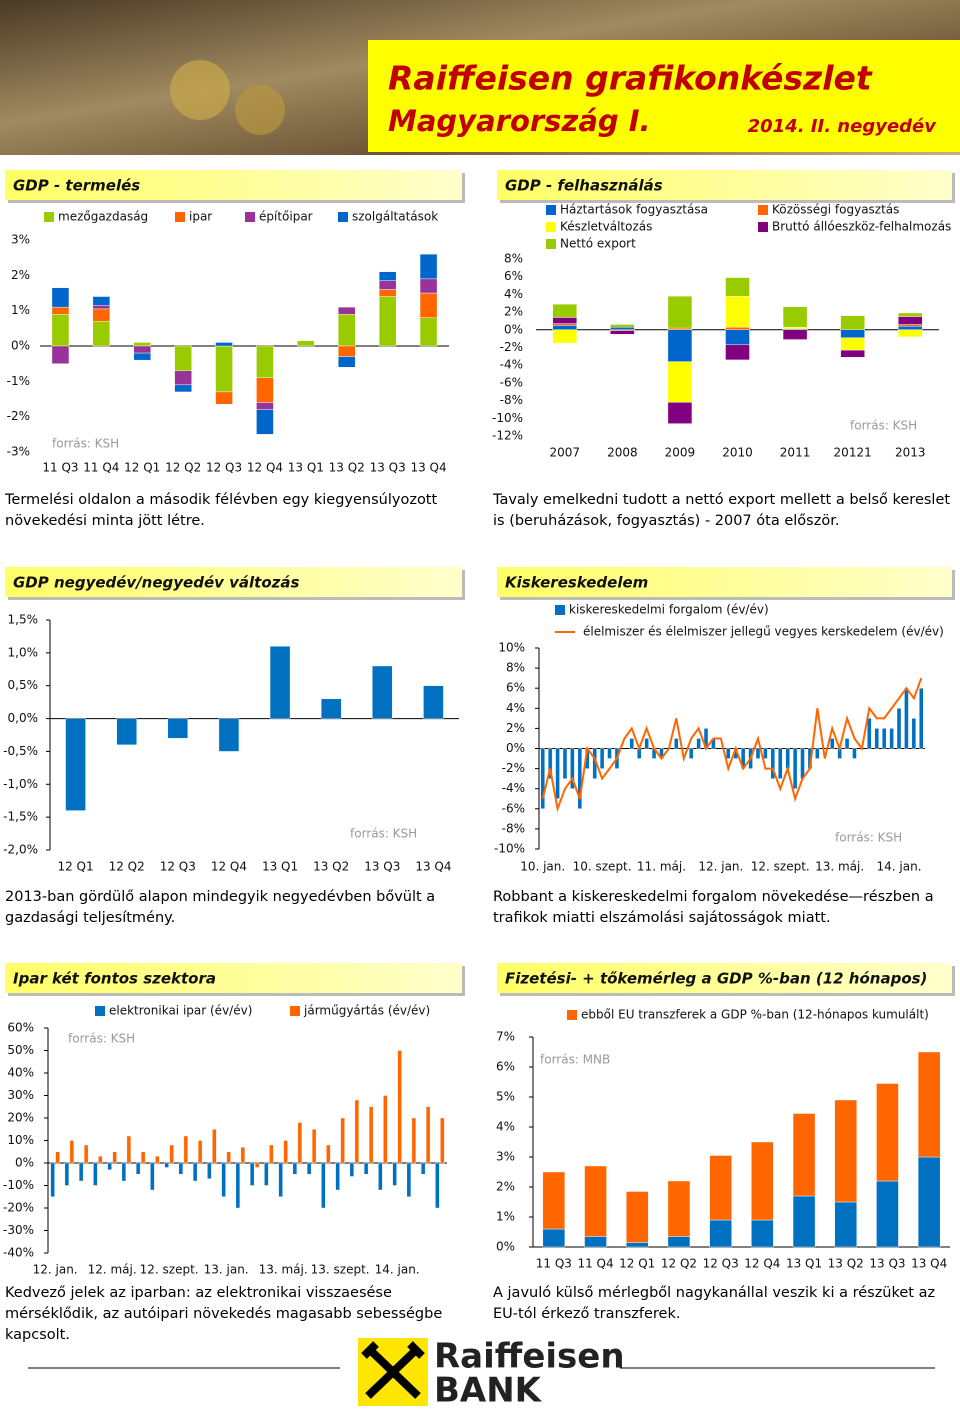 This screenshot has height=1409, width=960. I want to click on y-tick-label: -4%, so click(511, 365).